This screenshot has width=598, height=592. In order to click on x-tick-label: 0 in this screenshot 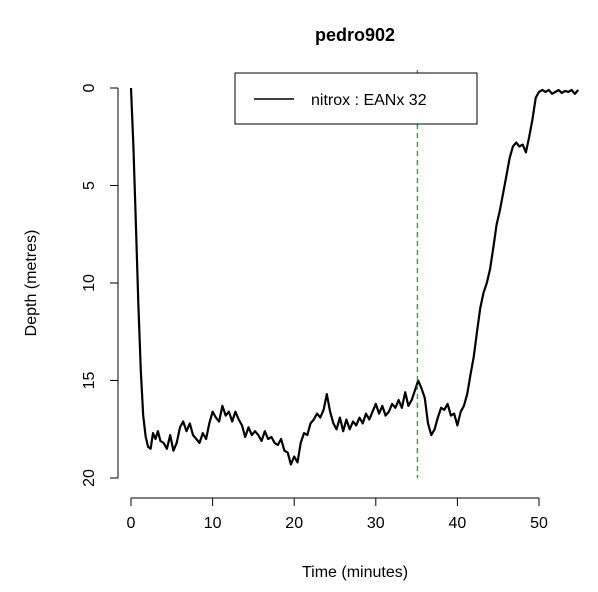, I will do `click(131, 523)`.